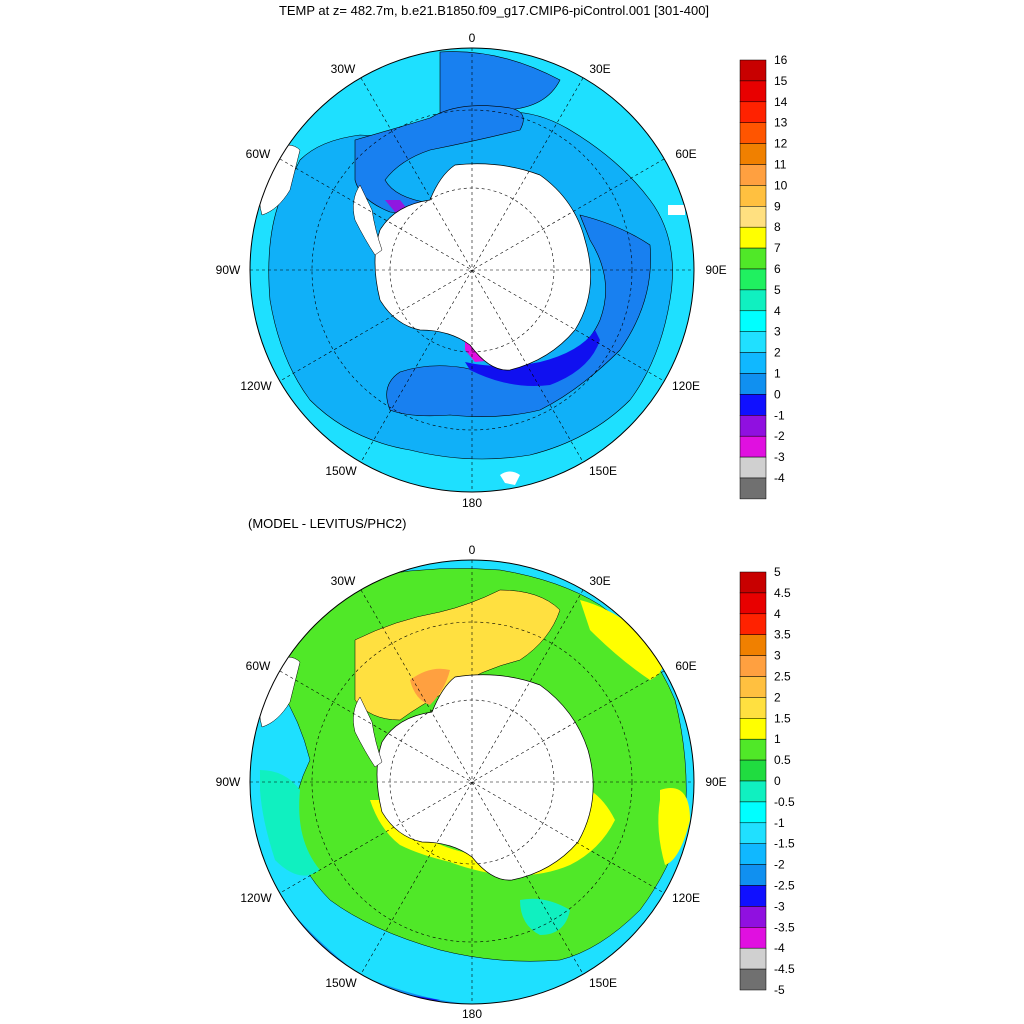 This screenshot has height=1024, width=1024. What do you see at coordinates (256, 386) in the screenshot?
I see `lon-label-120w: 120W` at bounding box center [256, 386].